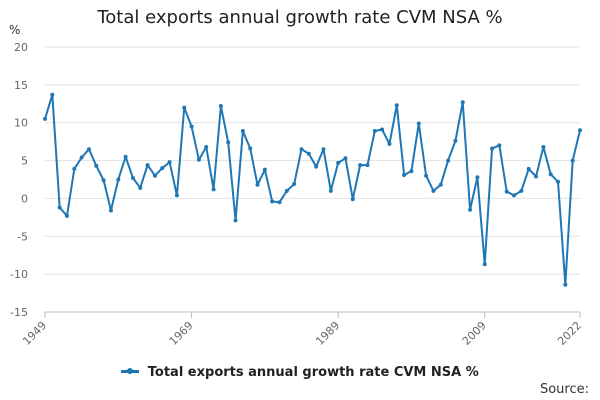  Describe the element at coordinates (34, 333) in the screenshot. I see `x-tick-label: 1949` at that location.